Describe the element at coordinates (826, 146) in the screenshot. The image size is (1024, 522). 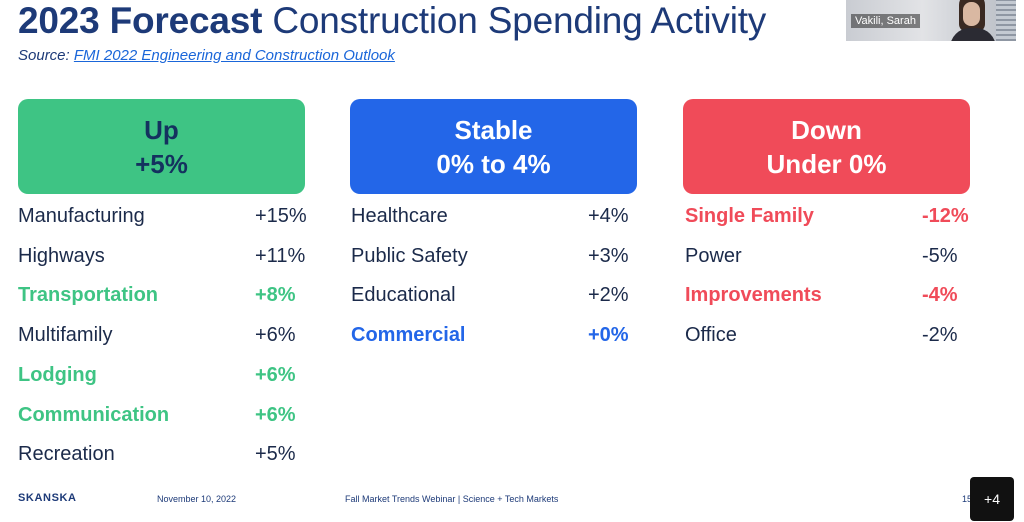
I see `down-header: Down Under 0%` at that location.